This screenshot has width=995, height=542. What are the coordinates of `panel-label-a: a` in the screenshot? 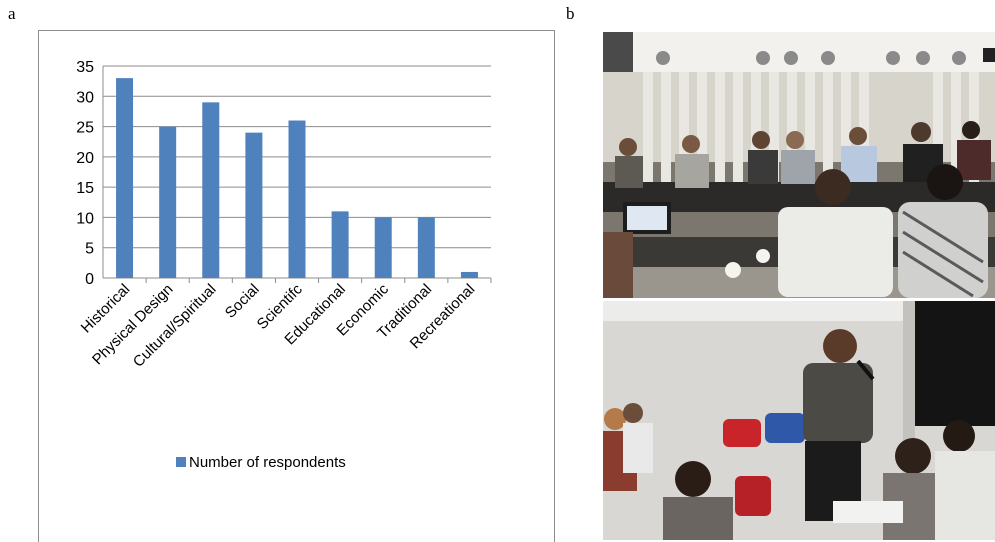 It's located at (12, 13).